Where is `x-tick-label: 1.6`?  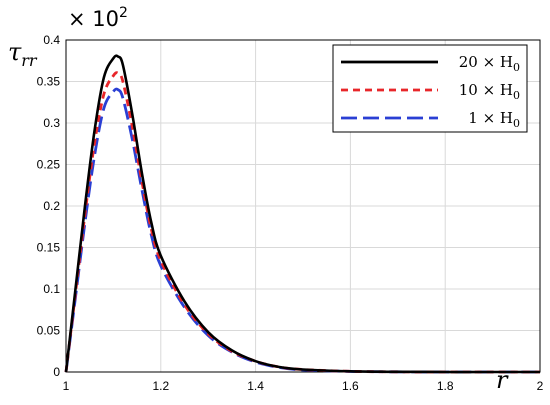
x-tick-label: 1.6 is located at coordinates (350, 386).